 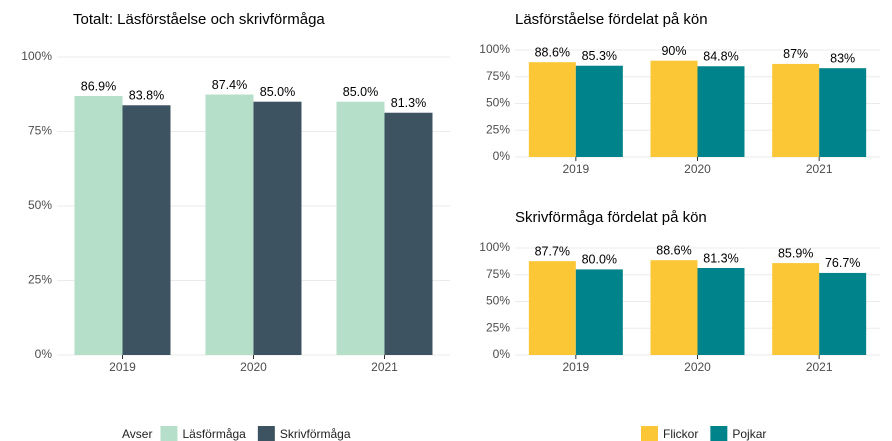 I want to click on data-label: 83.8%, so click(x=146, y=96).